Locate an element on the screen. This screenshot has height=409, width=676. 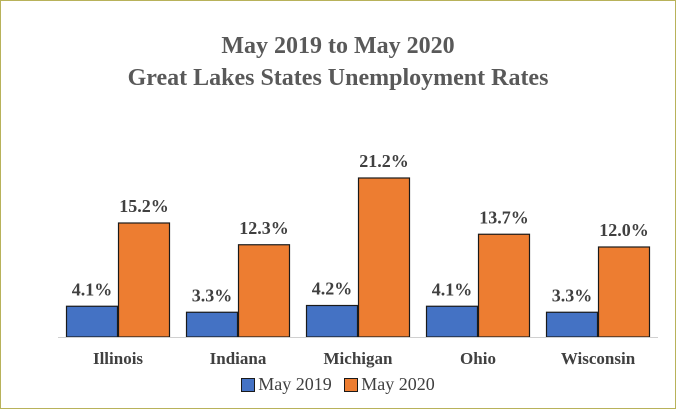
data-label-indiana-may-2020: 12.3% is located at coordinates (264, 228).